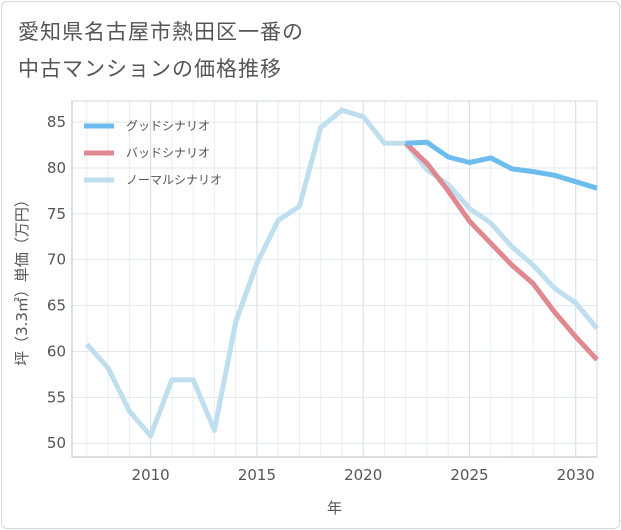  What do you see at coordinates (363, 475) in the screenshot?
I see `x-tick-label: 2020` at bounding box center [363, 475].